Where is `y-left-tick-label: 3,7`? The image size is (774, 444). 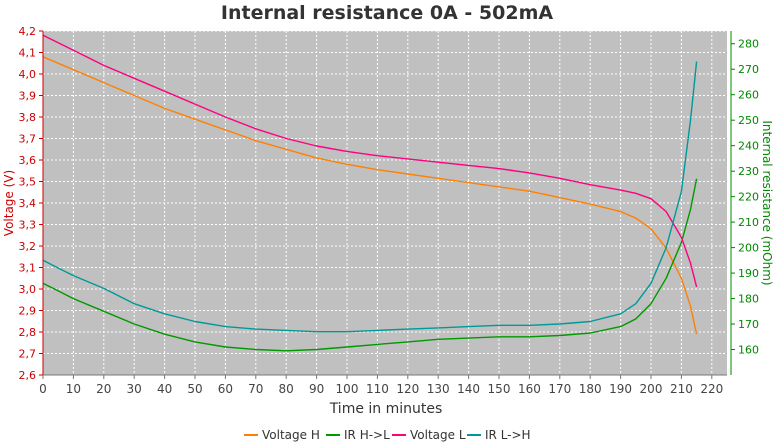 y-left-tick-label: 3,7 is located at coordinates (28, 139).